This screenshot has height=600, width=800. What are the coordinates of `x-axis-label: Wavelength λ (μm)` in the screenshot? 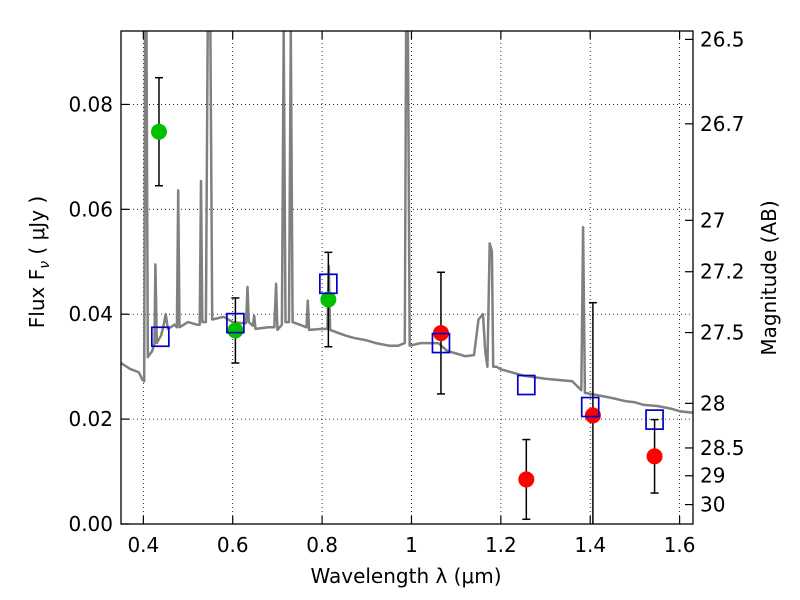 It's located at (405, 576).